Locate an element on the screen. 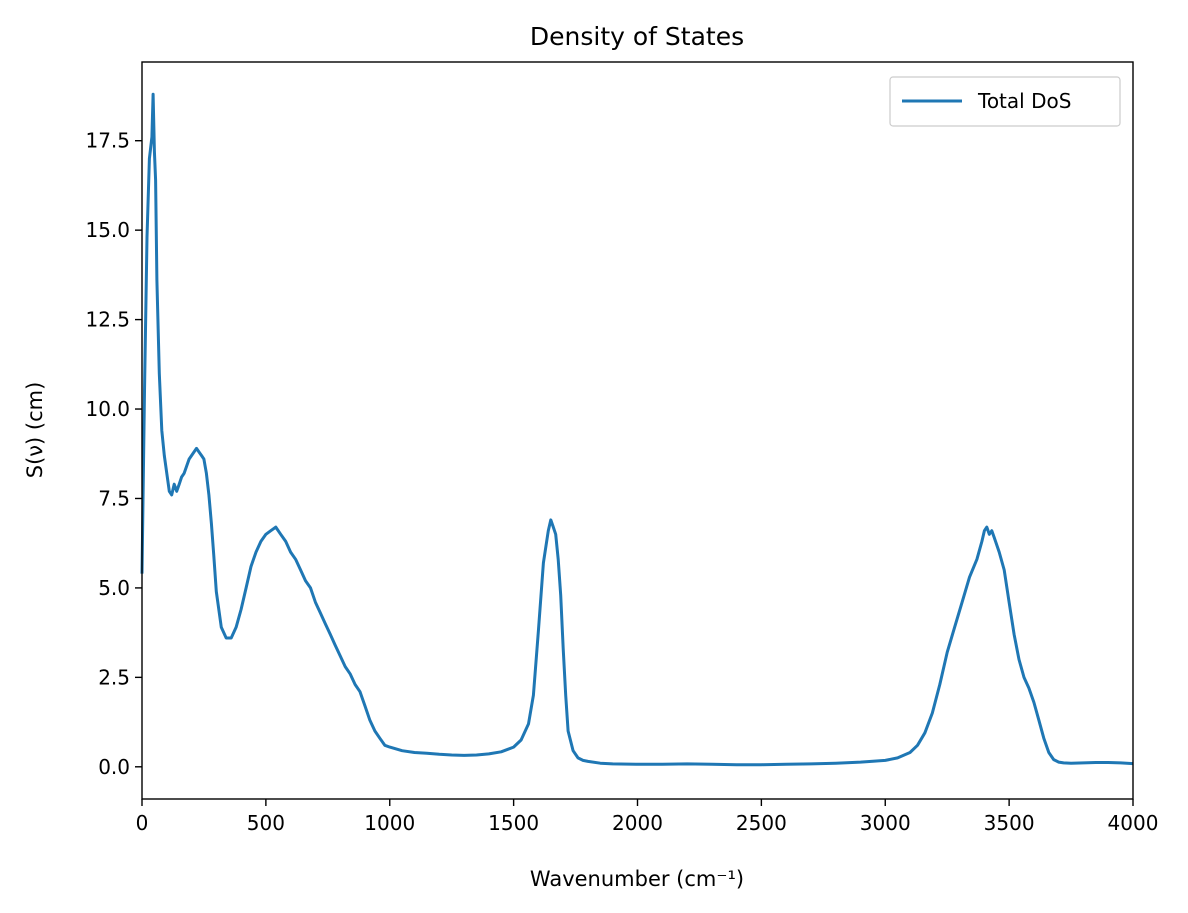 The width and height of the screenshot is (1188, 913). x-tick-label: 3000 is located at coordinates (885, 823).